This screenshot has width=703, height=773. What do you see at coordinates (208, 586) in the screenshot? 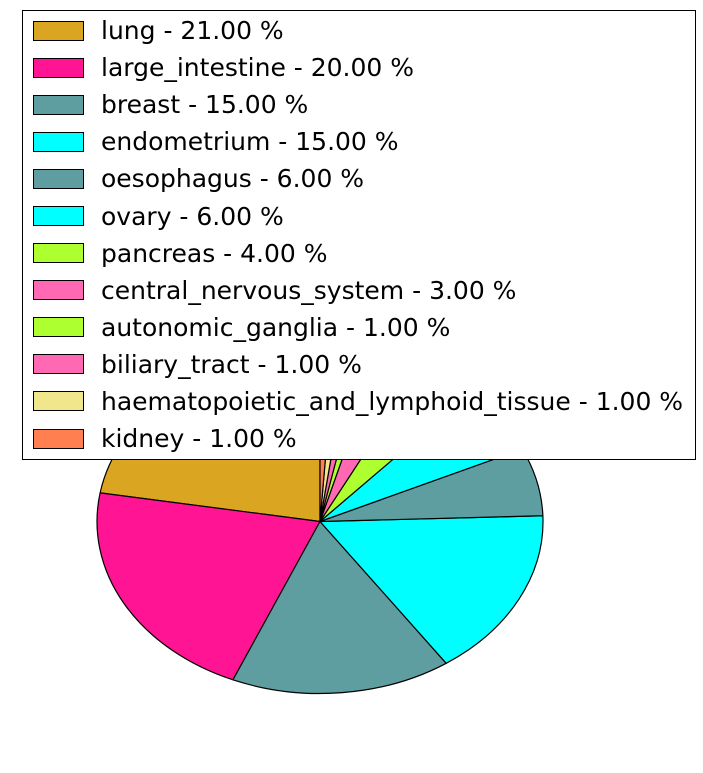
I see `pie-slice-large_intestine` at bounding box center [208, 586].